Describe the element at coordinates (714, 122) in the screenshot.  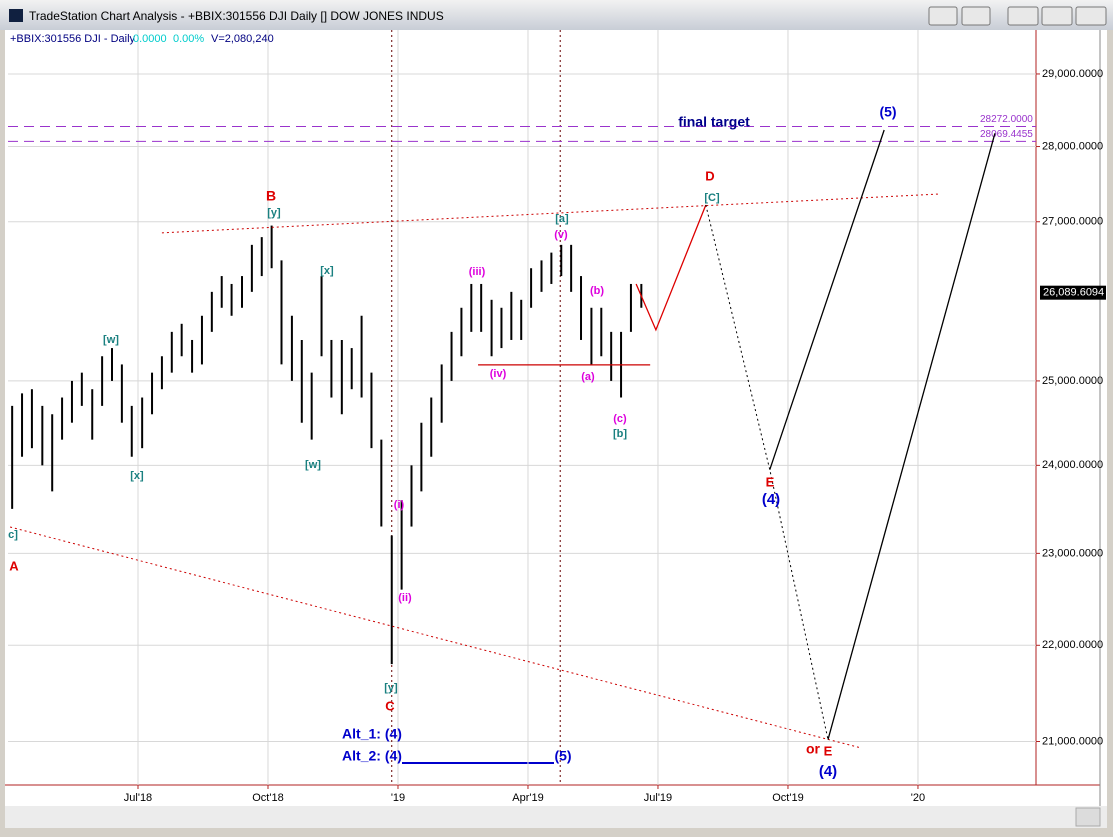
I see `wave-label: final target` at that location.